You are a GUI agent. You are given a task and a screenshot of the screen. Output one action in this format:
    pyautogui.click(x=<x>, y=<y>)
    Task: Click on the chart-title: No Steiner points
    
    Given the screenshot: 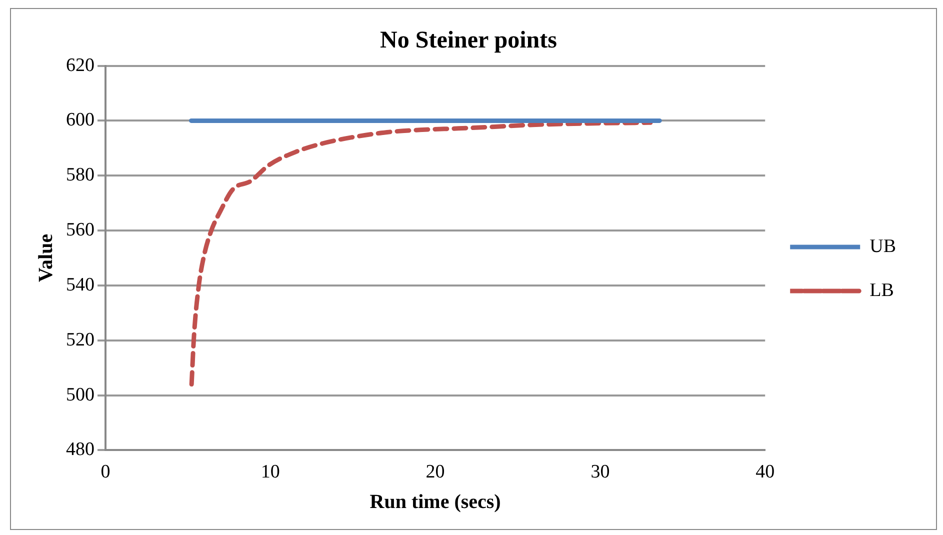 What is the action you would take?
    pyautogui.click(x=468, y=41)
    